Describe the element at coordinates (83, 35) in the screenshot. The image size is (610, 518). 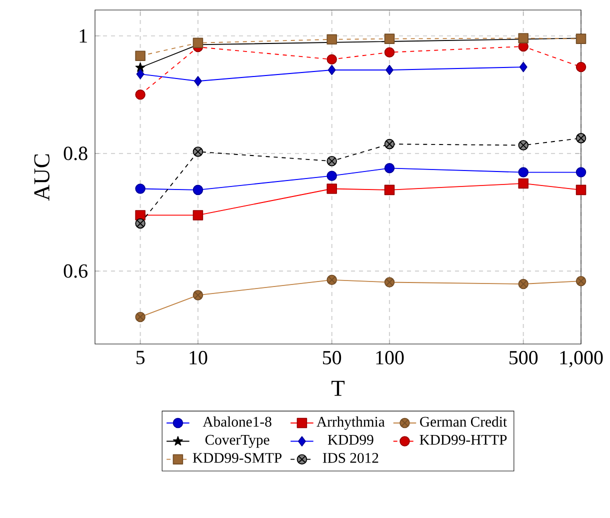
I see `y-tick-label: 1` at that location.